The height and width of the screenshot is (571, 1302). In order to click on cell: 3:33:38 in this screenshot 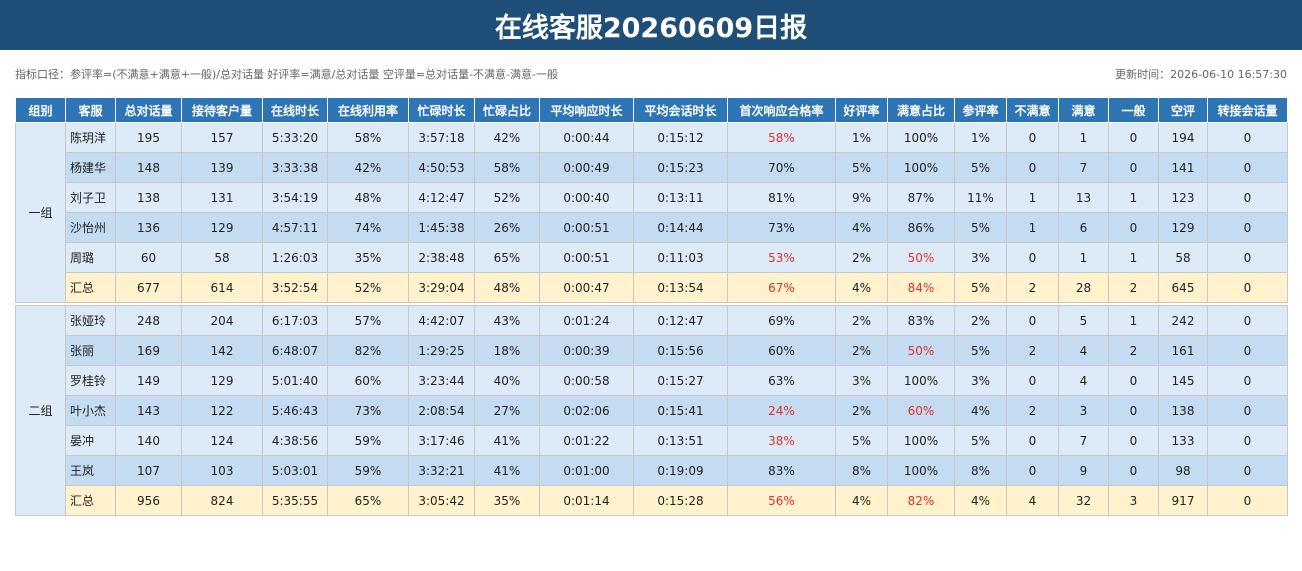, I will do `click(295, 167)`.